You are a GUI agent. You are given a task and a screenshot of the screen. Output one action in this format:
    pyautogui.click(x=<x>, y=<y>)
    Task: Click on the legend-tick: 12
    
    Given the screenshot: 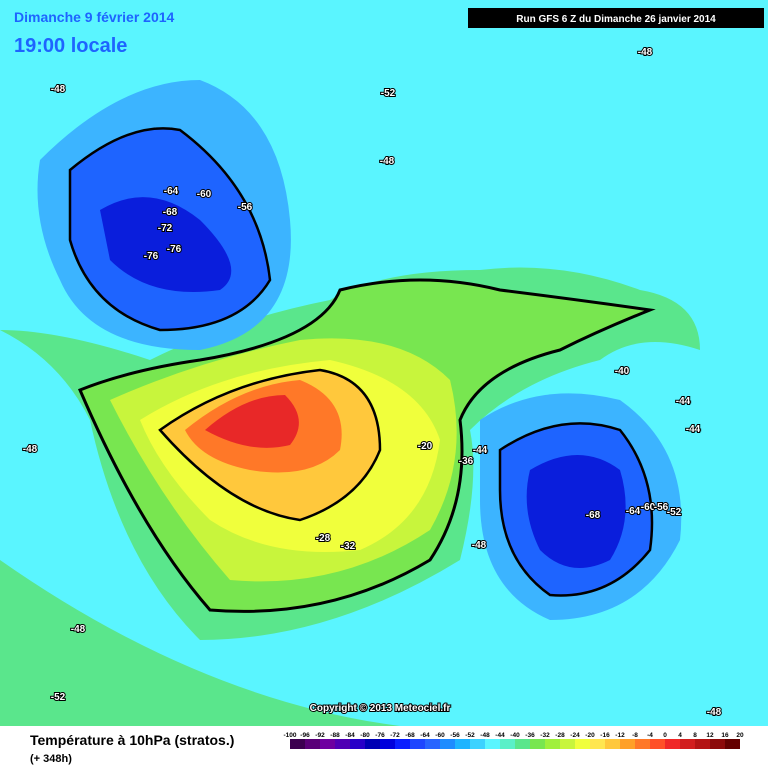 What is the action you would take?
    pyautogui.click(x=710, y=735)
    